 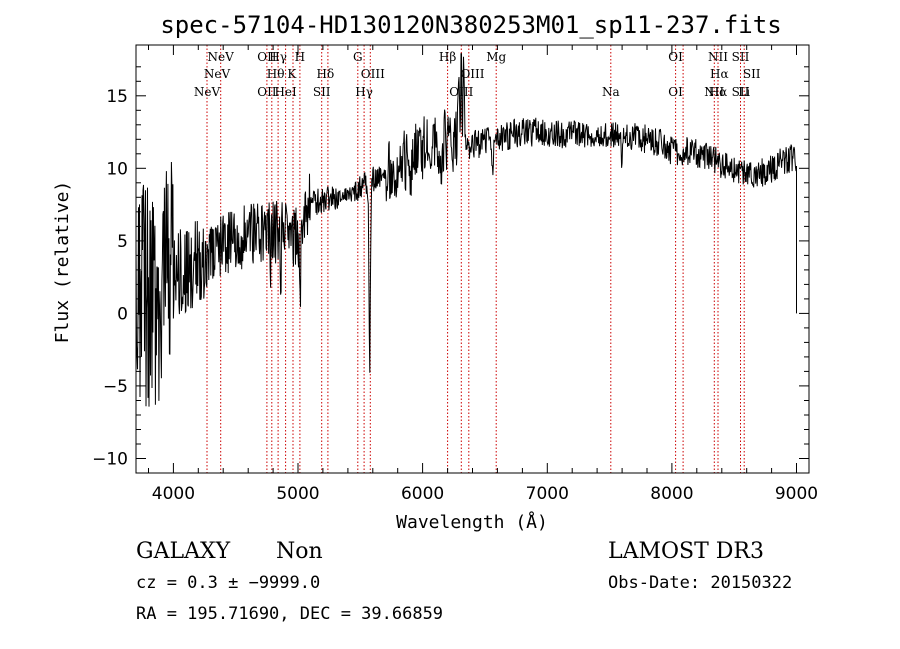 I want to click on line-label-bottom: Hα, so click(x=718, y=92).